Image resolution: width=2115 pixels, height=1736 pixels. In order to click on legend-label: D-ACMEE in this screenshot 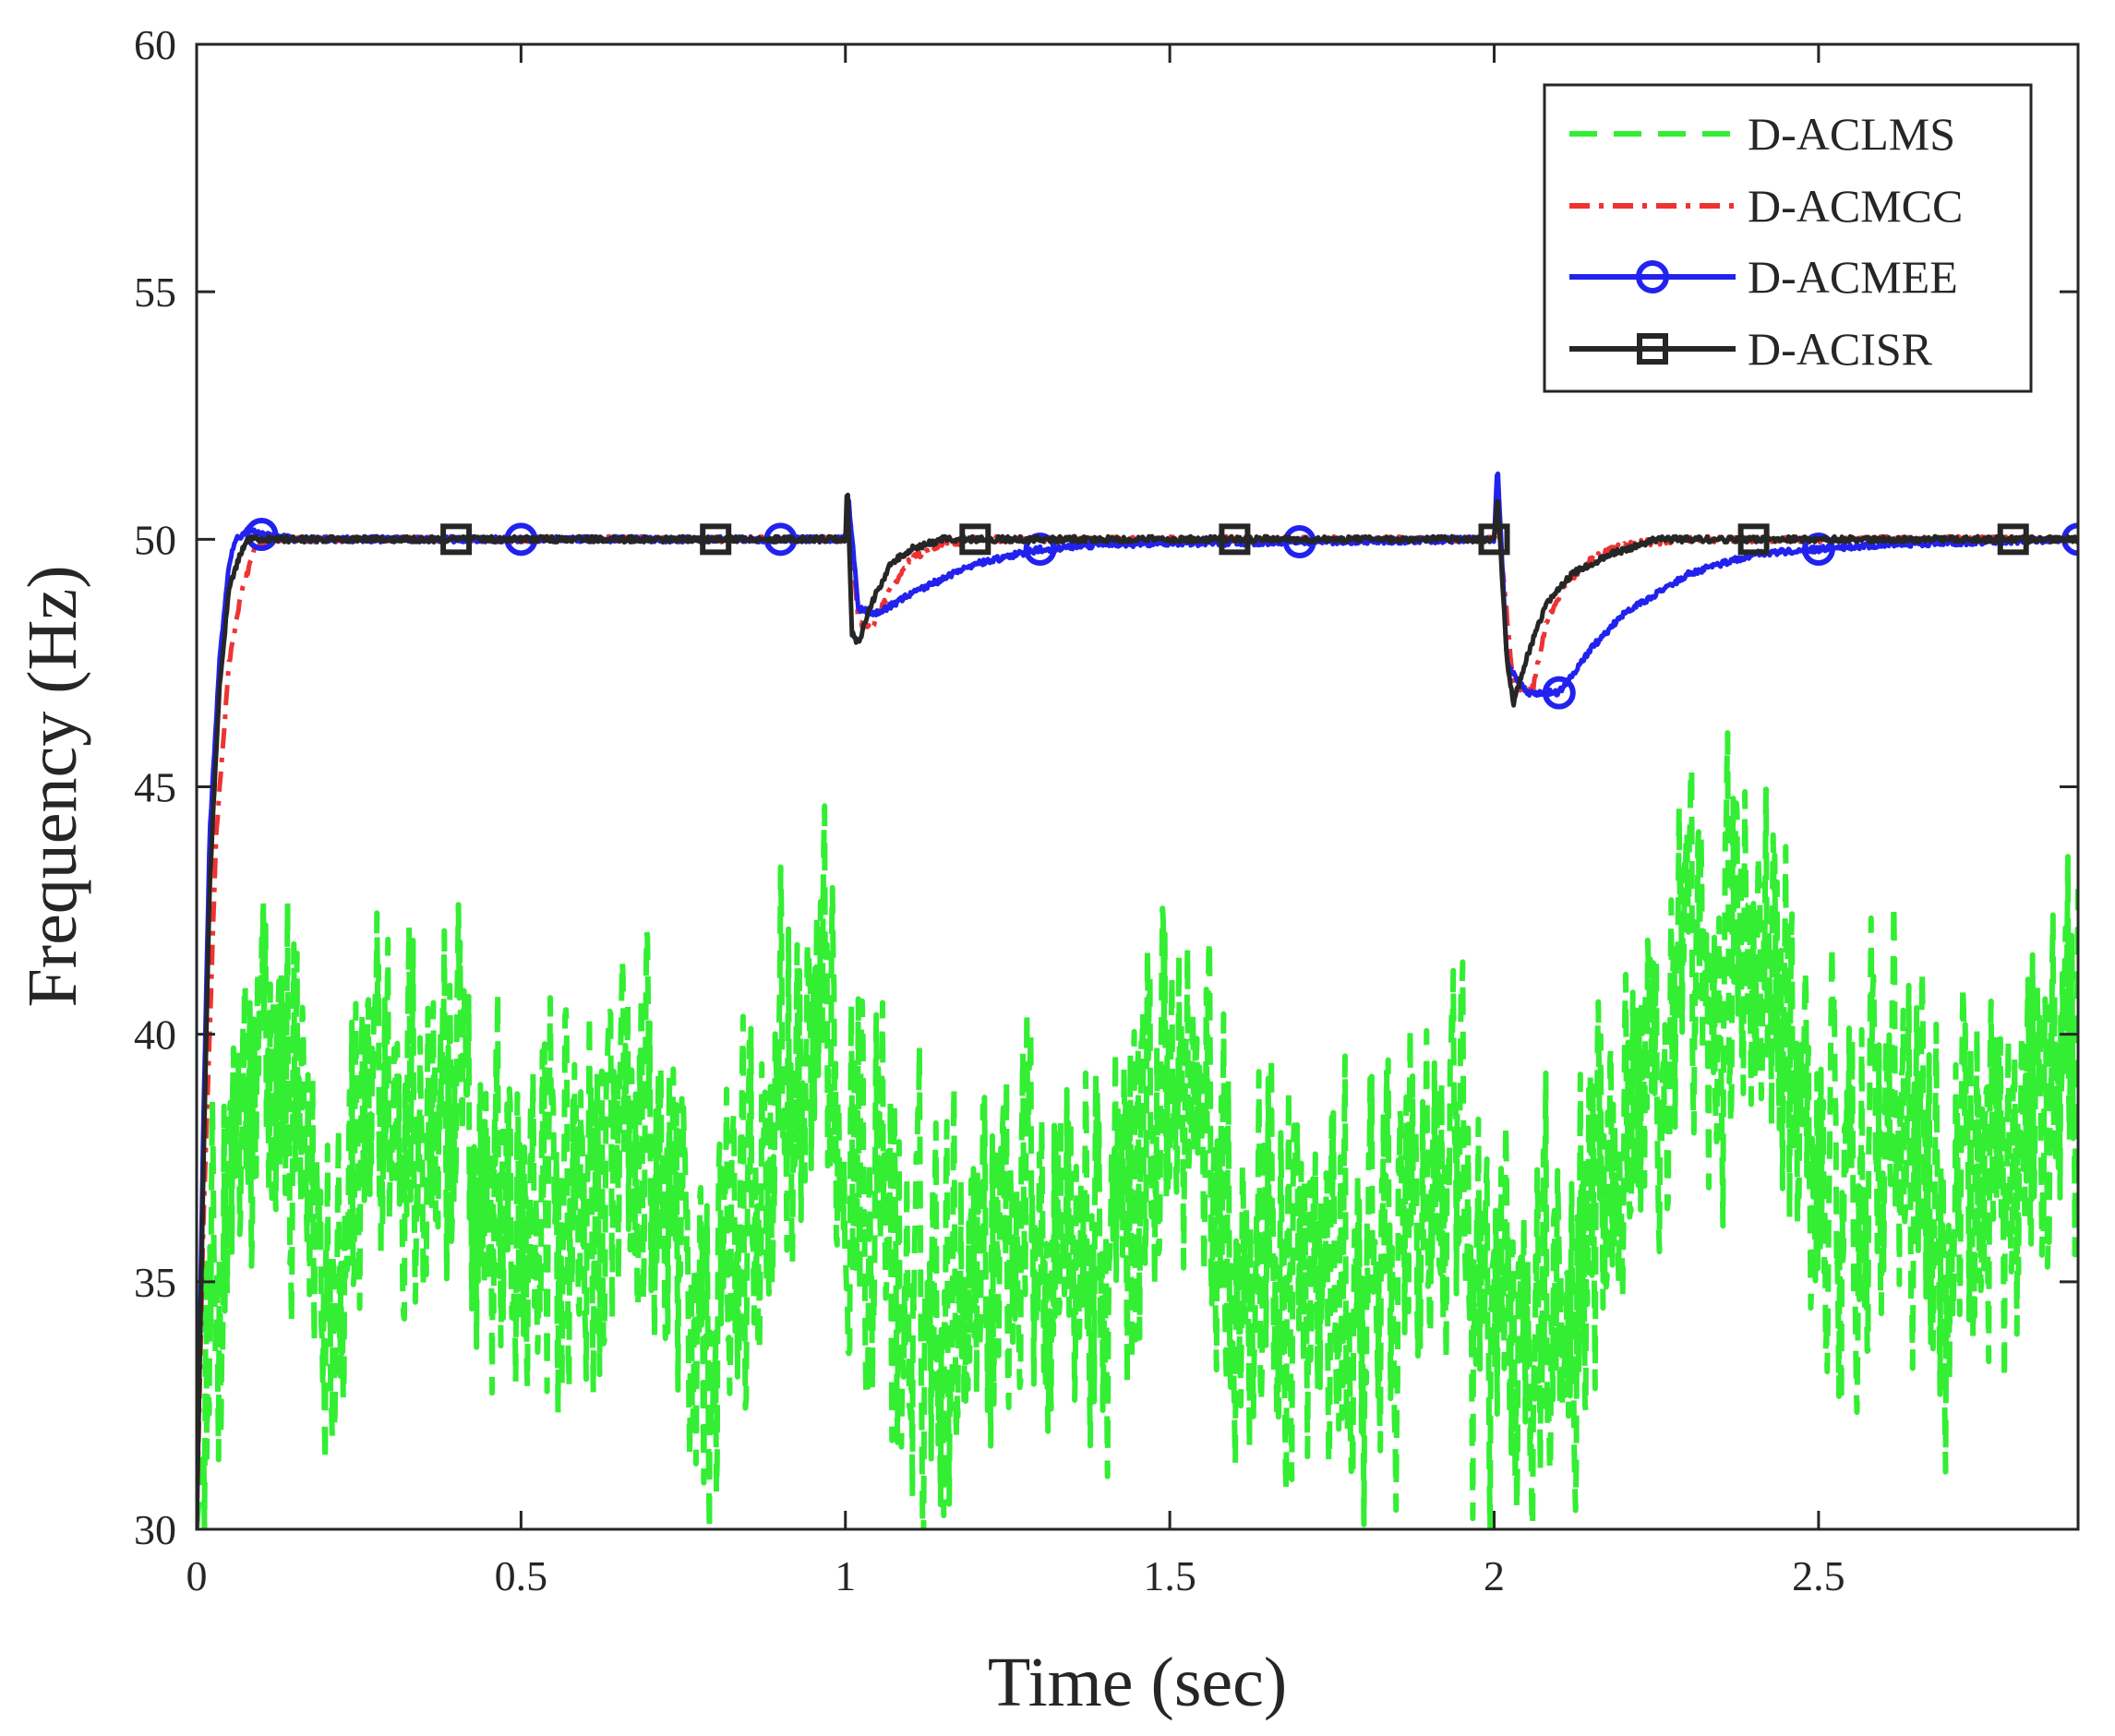, I will do `click(1853, 277)`.